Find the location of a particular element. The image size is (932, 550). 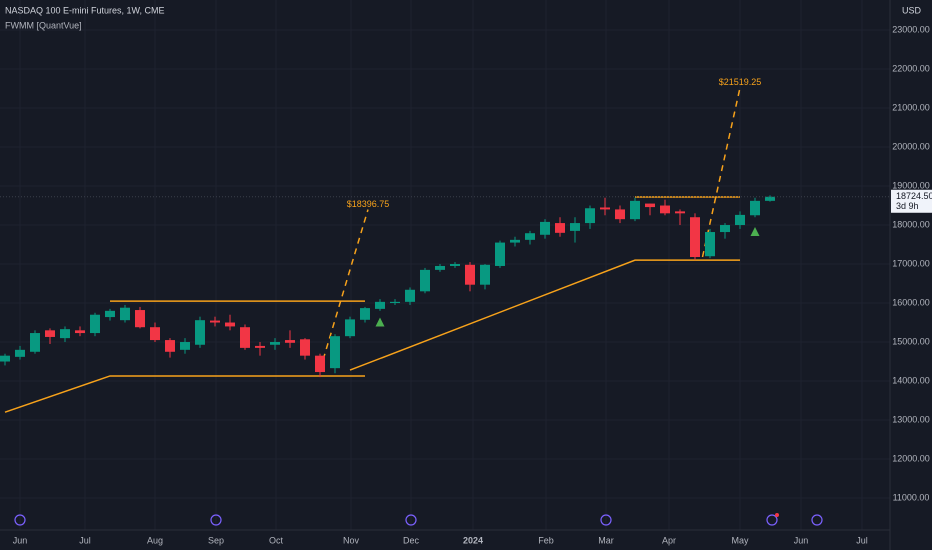

y-tick-label: 13000.00 is located at coordinates (911, 419).